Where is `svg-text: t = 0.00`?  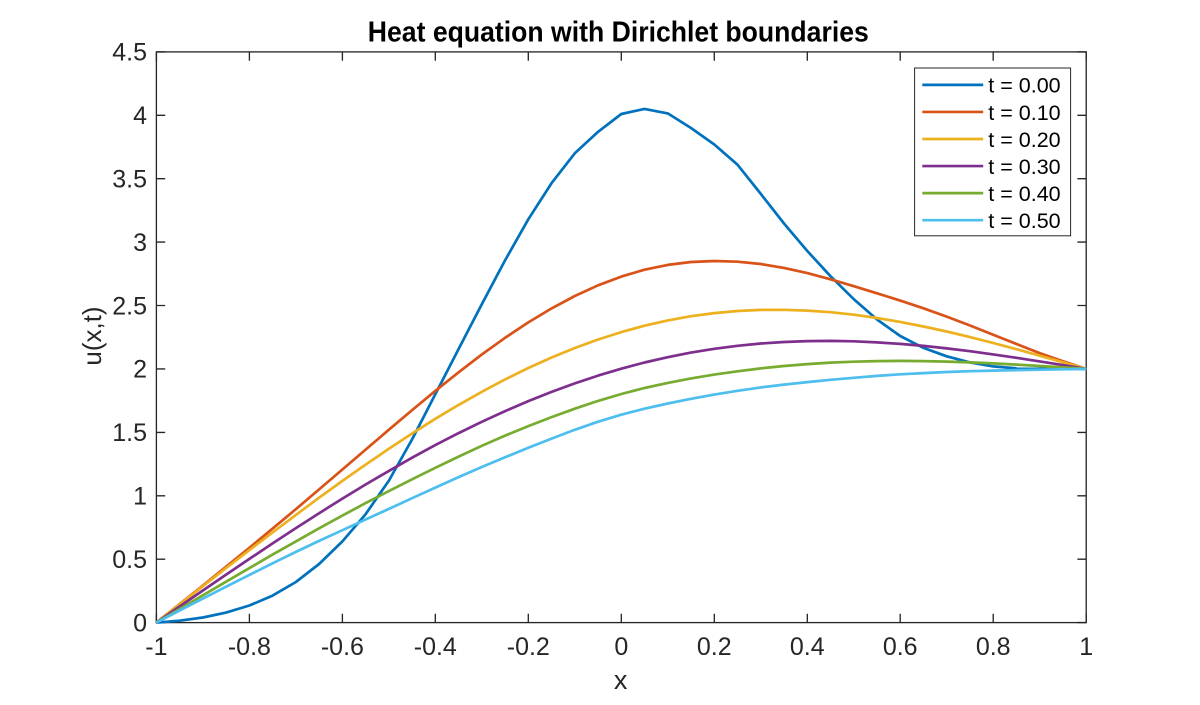
svg-text: t = 0.00 is located at coordinates (1024, 86).